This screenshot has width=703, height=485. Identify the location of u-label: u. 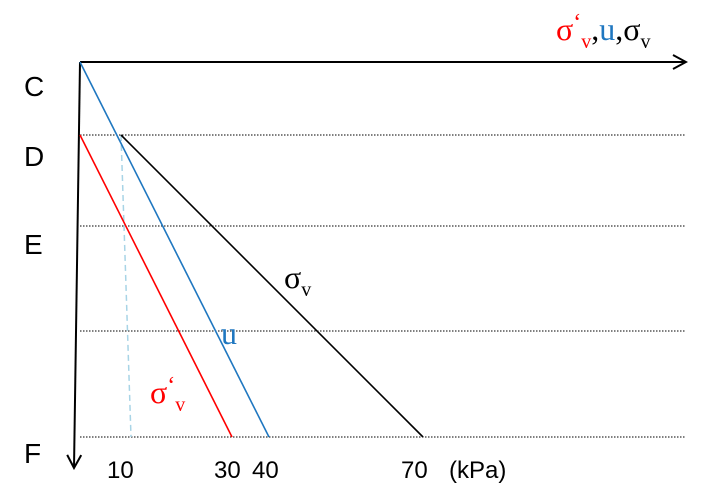
(229, 333).